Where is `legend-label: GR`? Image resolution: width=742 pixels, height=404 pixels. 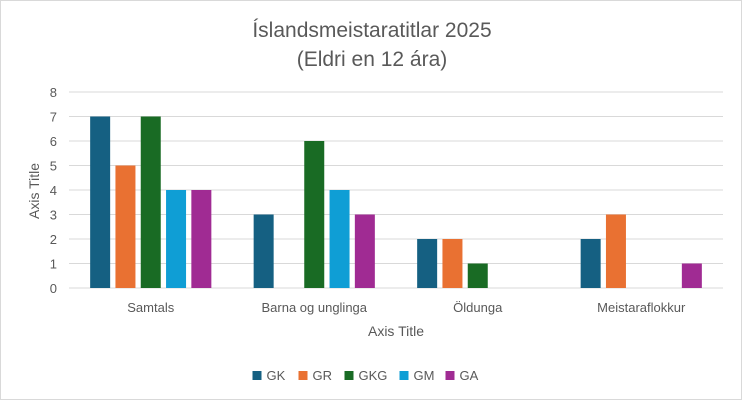 legend-label: GR is located at coordinates (323, 375).